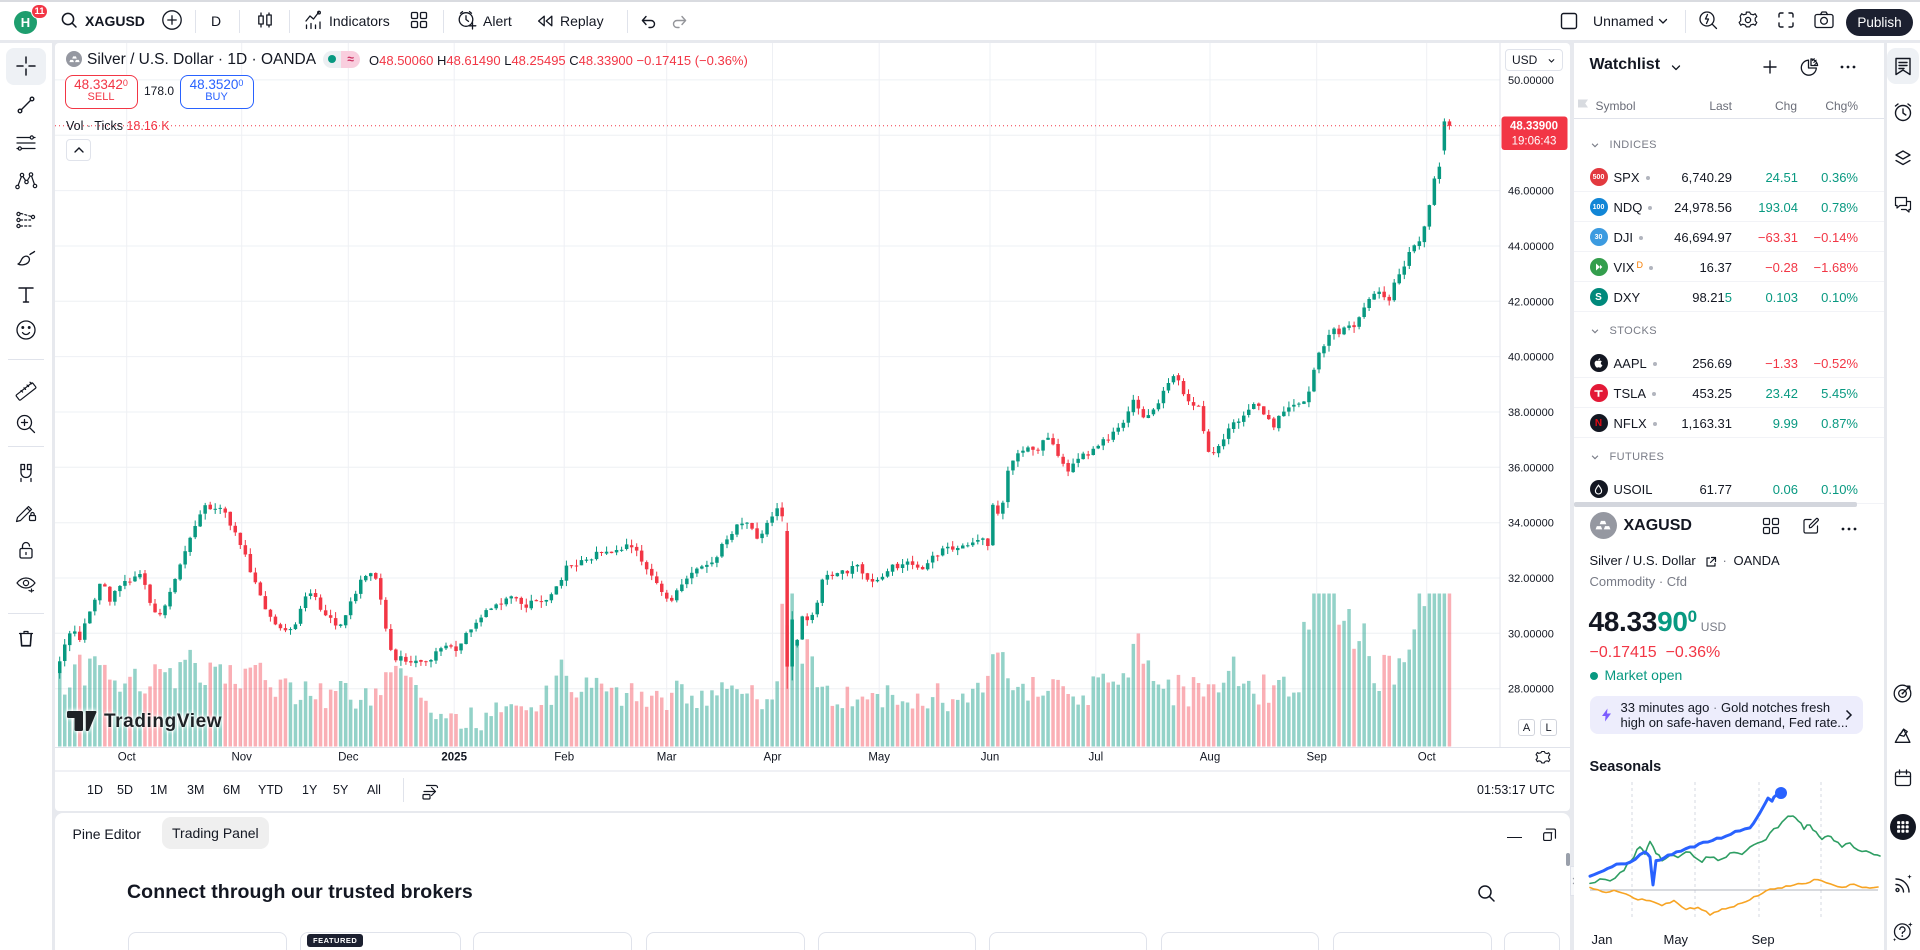  I want to click on svg-text: Aug, so click(1210, 757).